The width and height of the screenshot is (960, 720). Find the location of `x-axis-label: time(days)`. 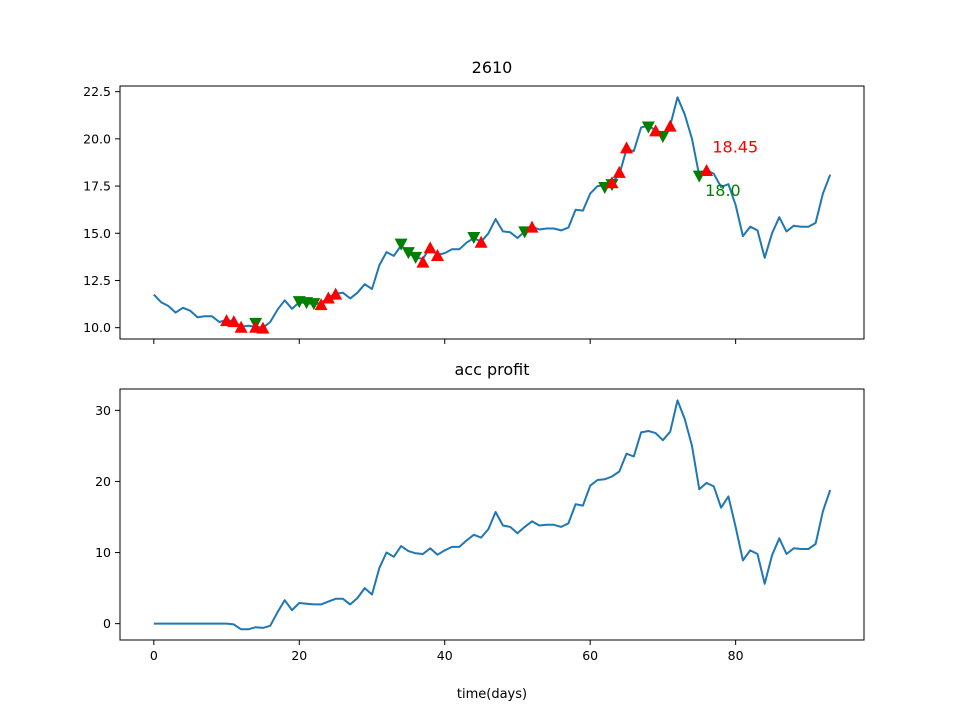

x-axis-label: time(days) is located at coordinates (492, 694).